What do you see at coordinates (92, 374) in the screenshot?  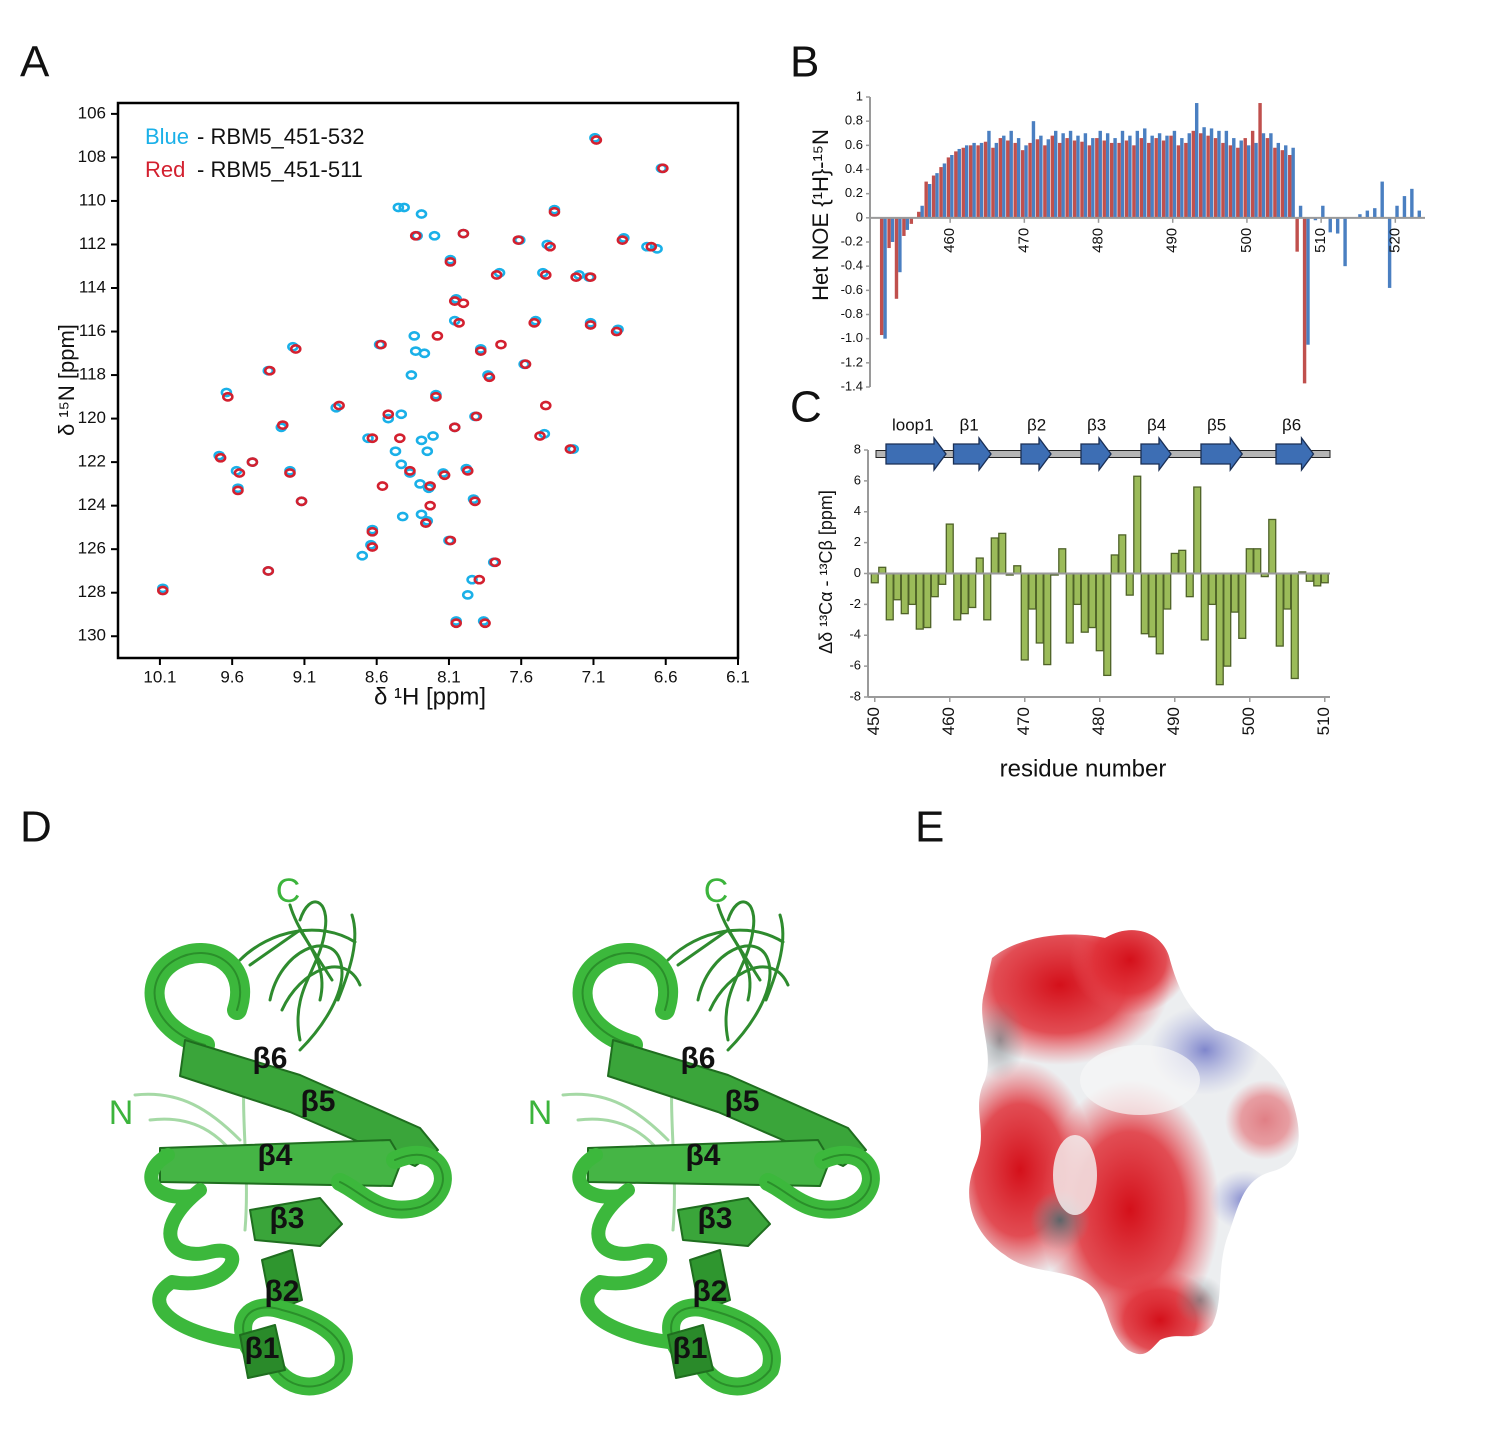 I see `y-tick-label: 118` at bounding box center [92, 374].